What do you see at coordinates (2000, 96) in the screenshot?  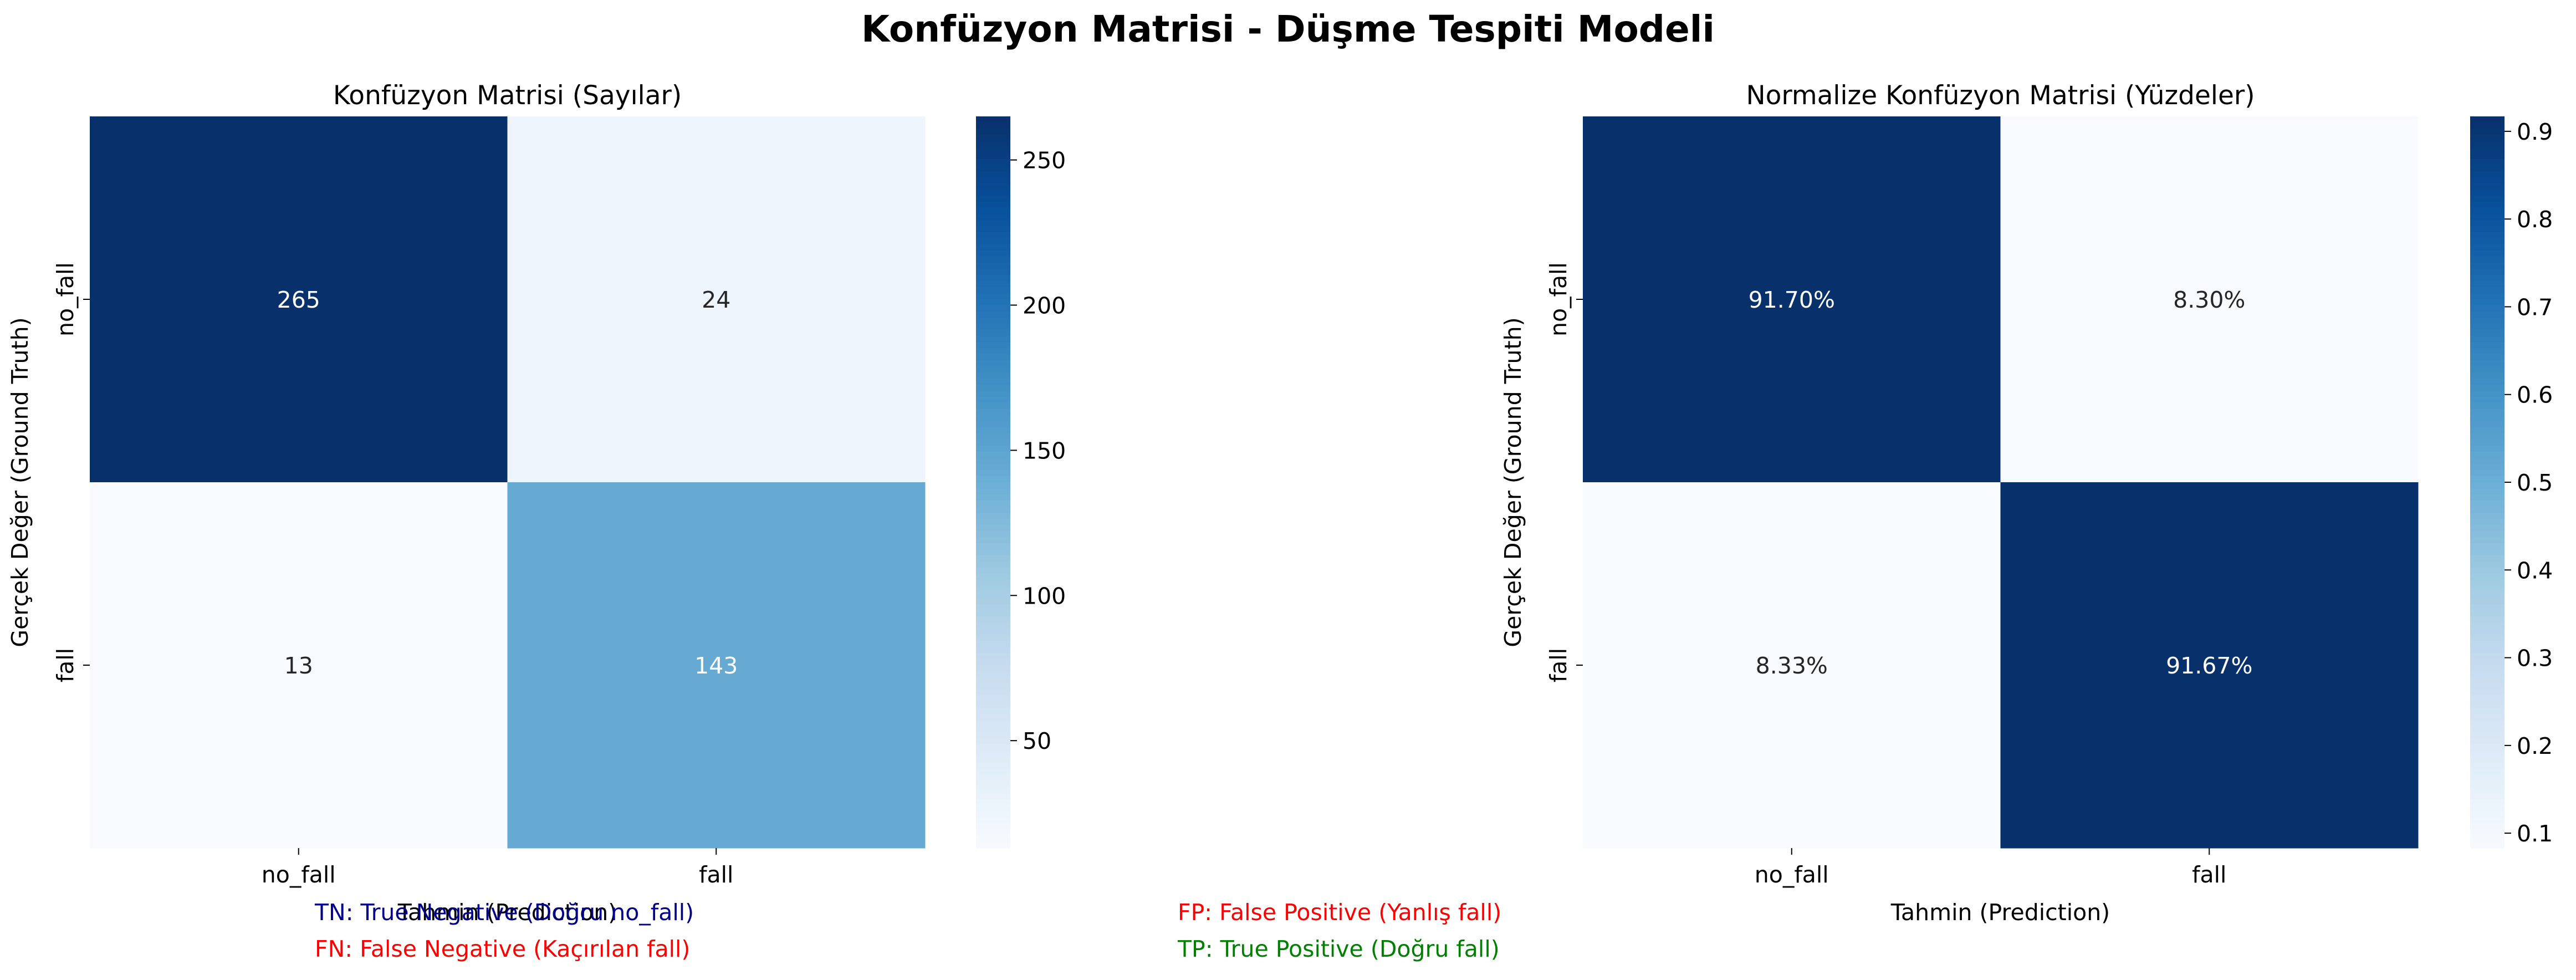 I see `chart2-title: Normalize Konfüzyon Matrisi (Yüzdeler)` at bounding box center [2000, 96].